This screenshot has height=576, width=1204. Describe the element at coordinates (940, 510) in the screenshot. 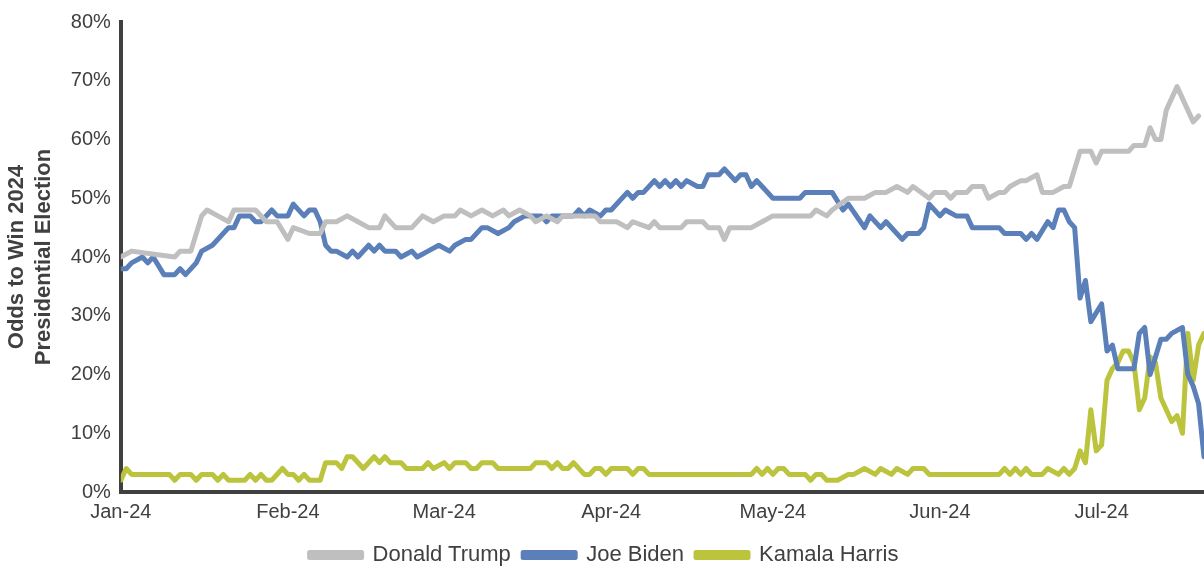

I see `x-tick-label: Jun-24` at that location.